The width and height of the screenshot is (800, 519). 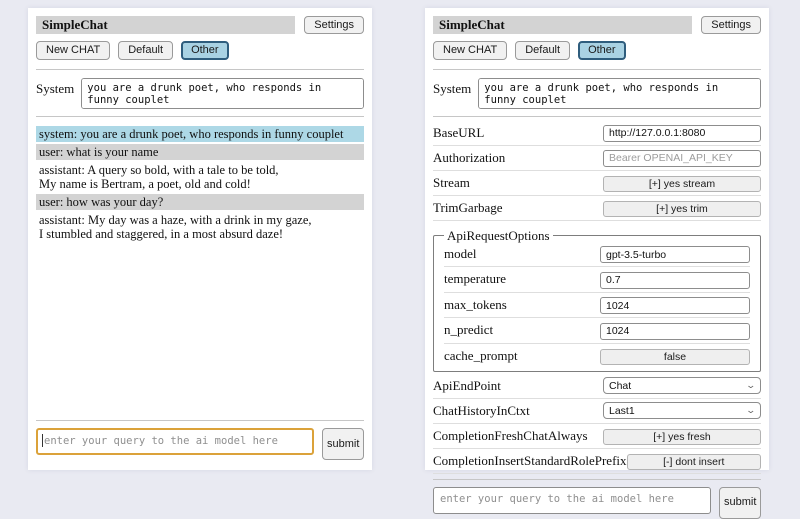 What do you see at coordinates (597, 356) in the screenshot?
I see `setting-row-cache-prompt: cache_prompt false` at bounding box center [597, 356].